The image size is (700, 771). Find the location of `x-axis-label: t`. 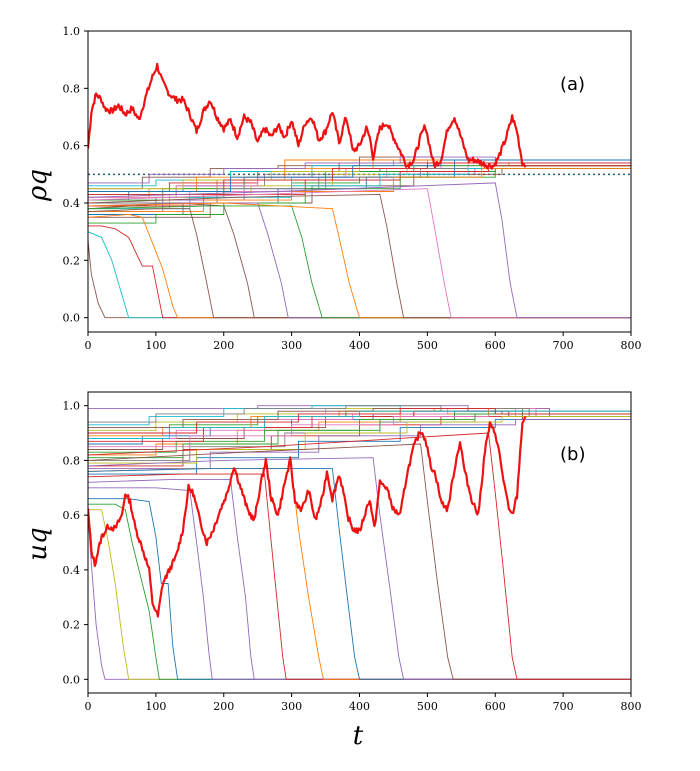

x-axis-label: t is located at coordinates (358, 736).